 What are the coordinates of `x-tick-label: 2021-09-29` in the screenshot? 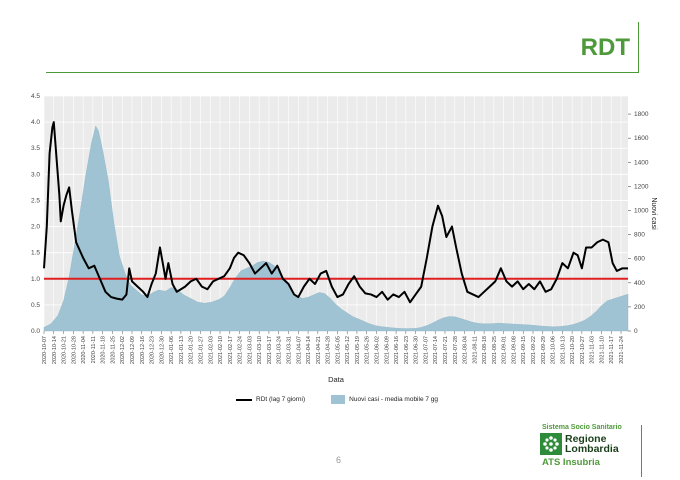 It's located at (544, 350).